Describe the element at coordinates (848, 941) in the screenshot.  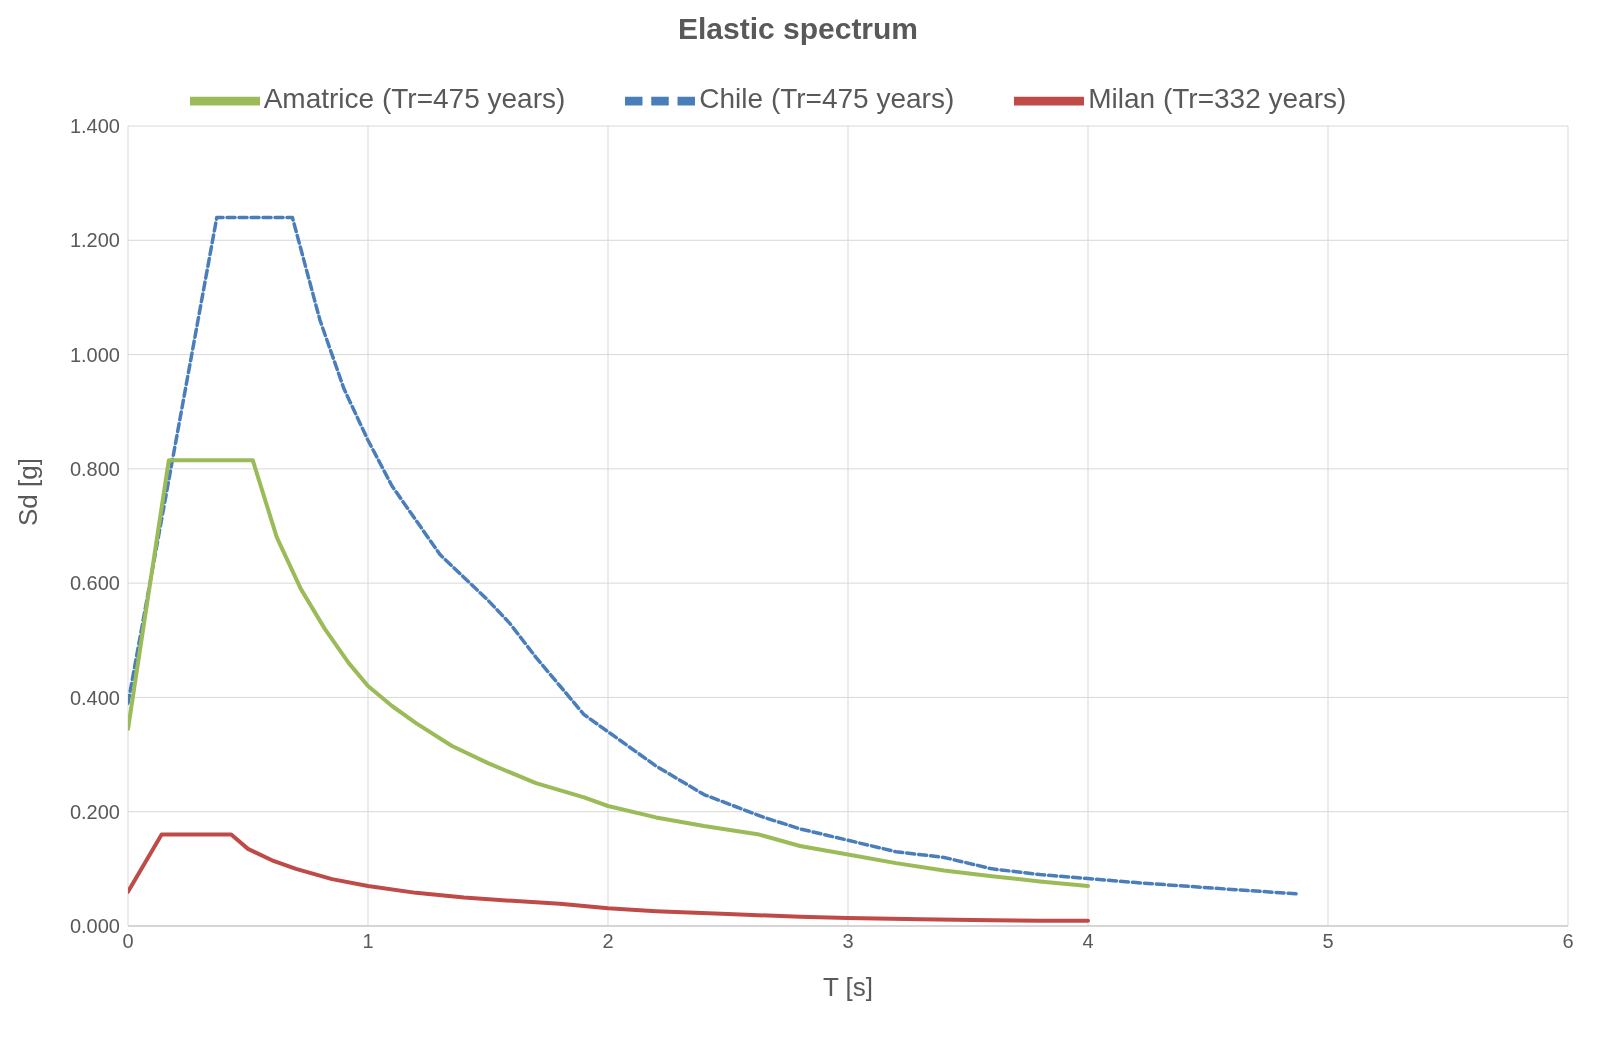
I see `x-tick-label: 3` at that location.